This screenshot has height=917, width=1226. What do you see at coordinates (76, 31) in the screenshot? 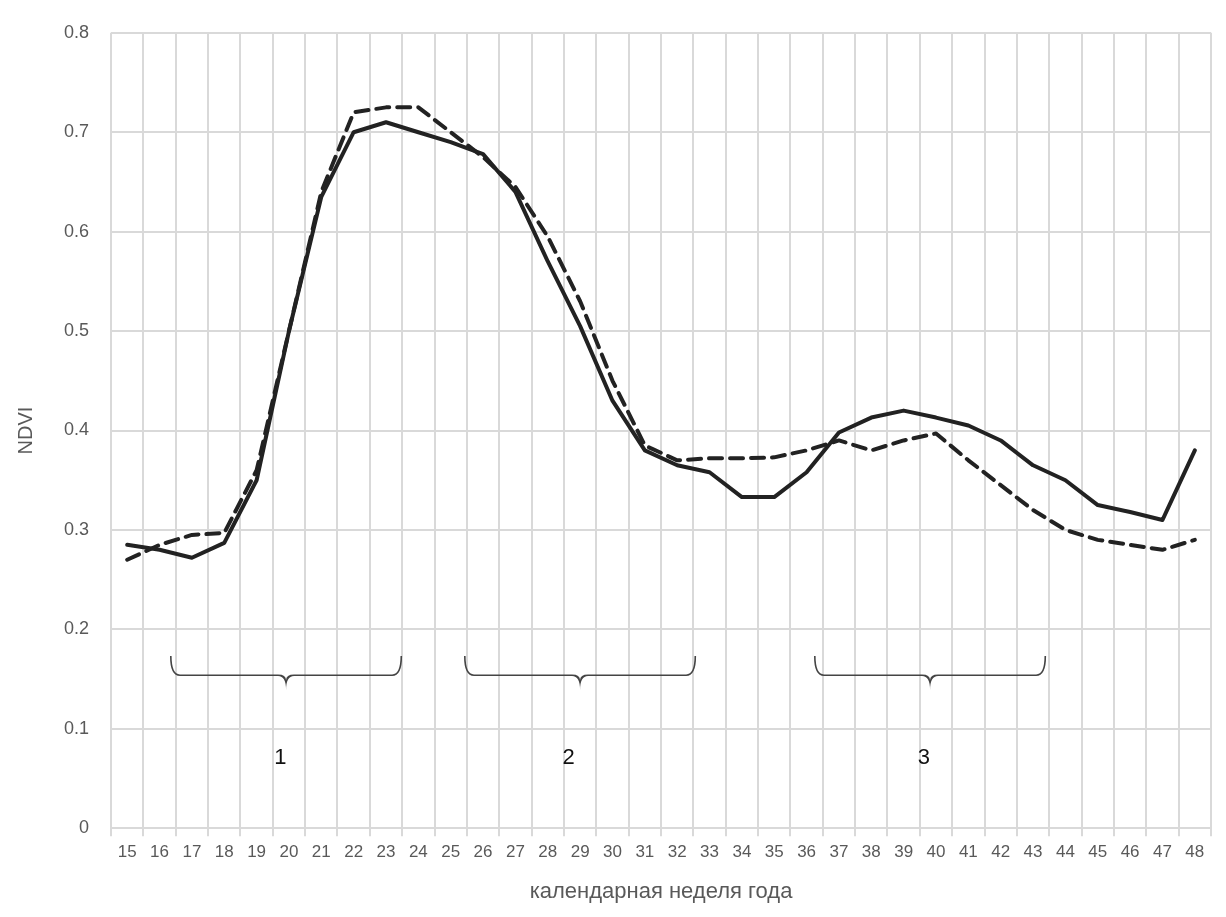
I see `y-tick-label: 0.8` at bounding box center [76, 31].